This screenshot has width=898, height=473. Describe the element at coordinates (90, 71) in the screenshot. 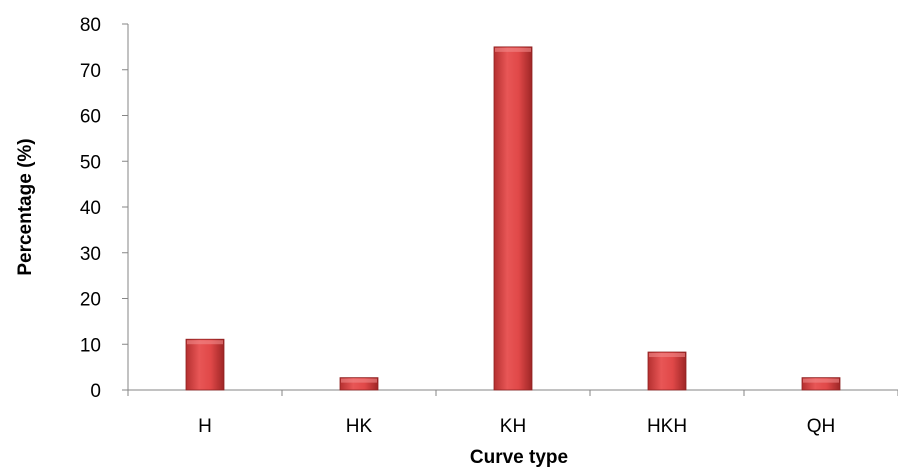

I see `y-tick-label: 70` at that location.